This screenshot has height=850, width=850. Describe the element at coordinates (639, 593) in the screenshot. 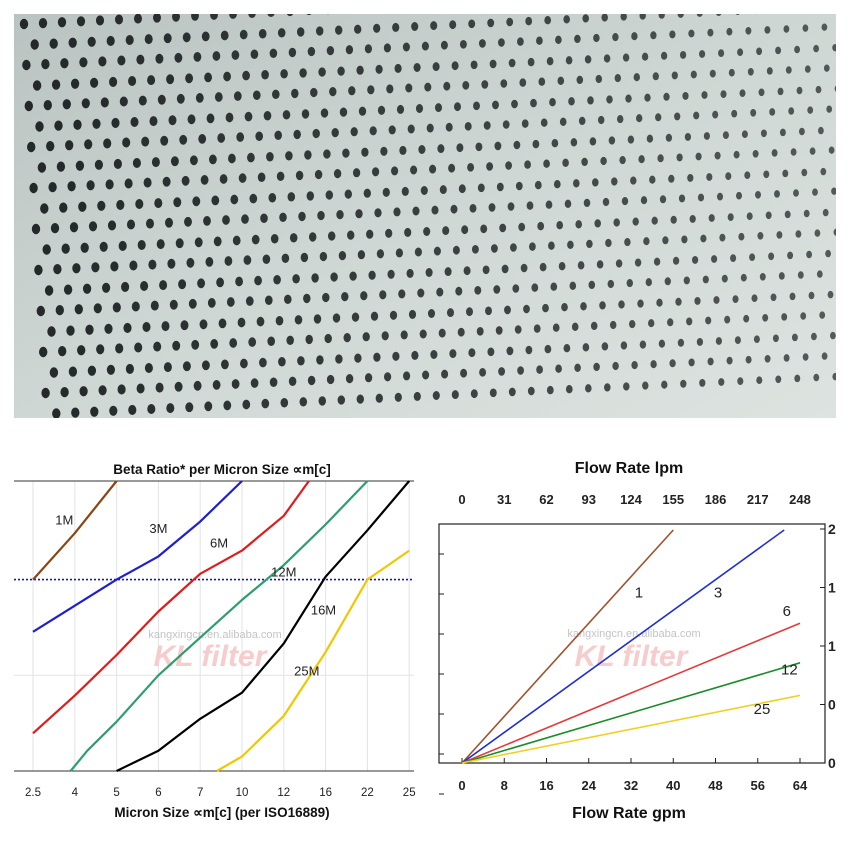

I see `series-label-1: 1` at that location.